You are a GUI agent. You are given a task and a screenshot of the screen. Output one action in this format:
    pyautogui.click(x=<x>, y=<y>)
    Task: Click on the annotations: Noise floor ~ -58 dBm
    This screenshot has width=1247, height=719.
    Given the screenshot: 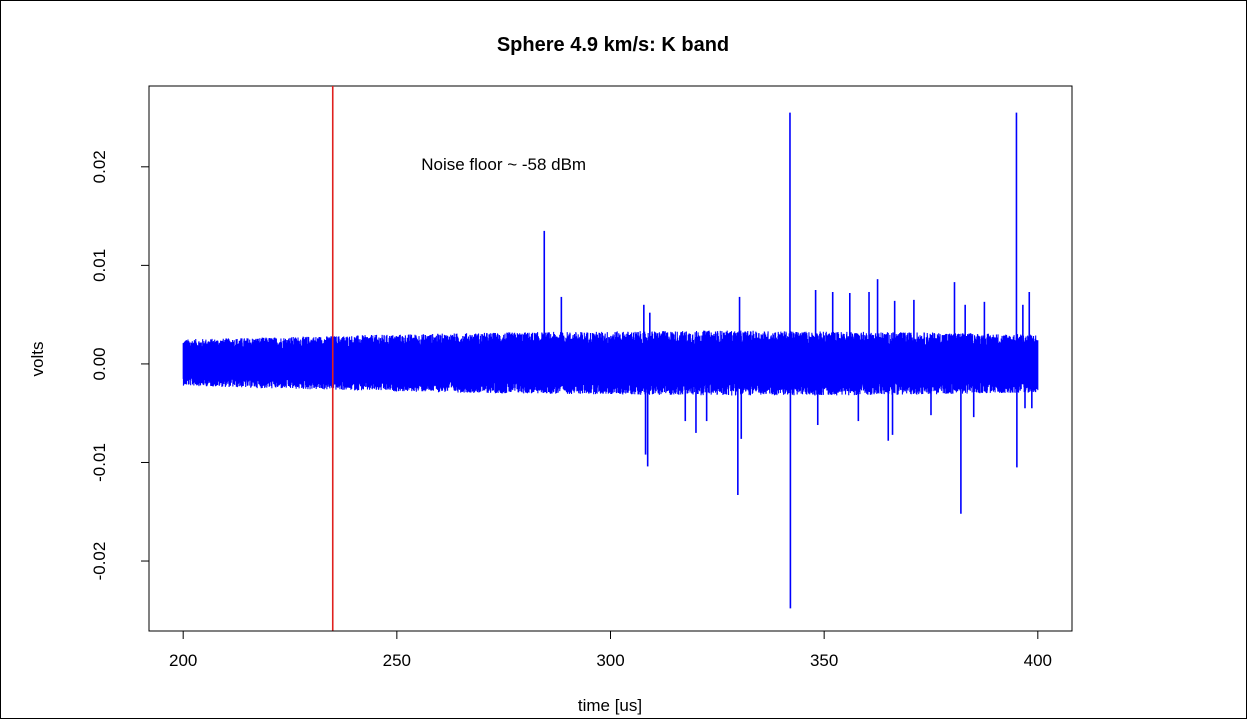 What is the action you would take?
    pyautogui.click(x=503, y=164)
    